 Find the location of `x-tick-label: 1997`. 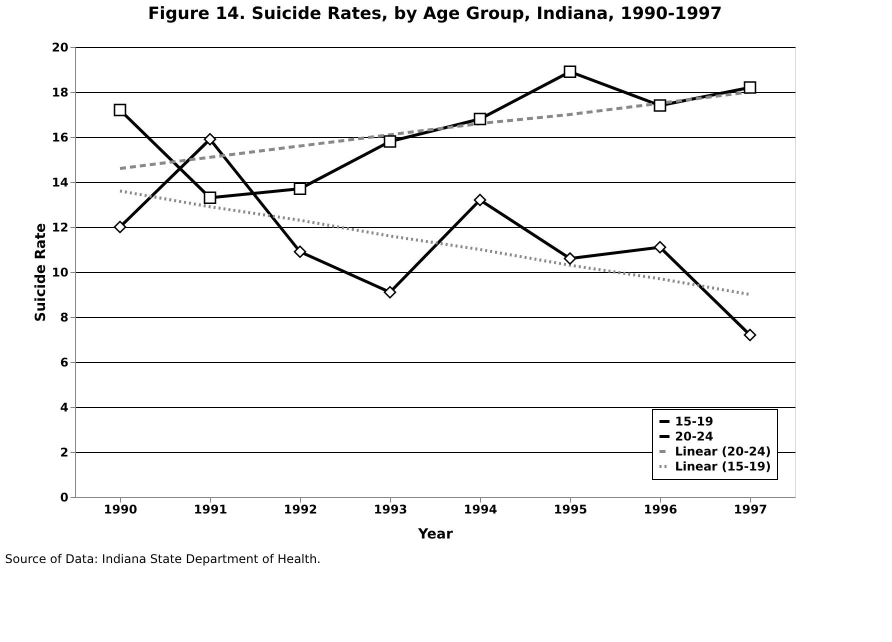

x-tick-label: 1997 is located at coordinates (751, 509).